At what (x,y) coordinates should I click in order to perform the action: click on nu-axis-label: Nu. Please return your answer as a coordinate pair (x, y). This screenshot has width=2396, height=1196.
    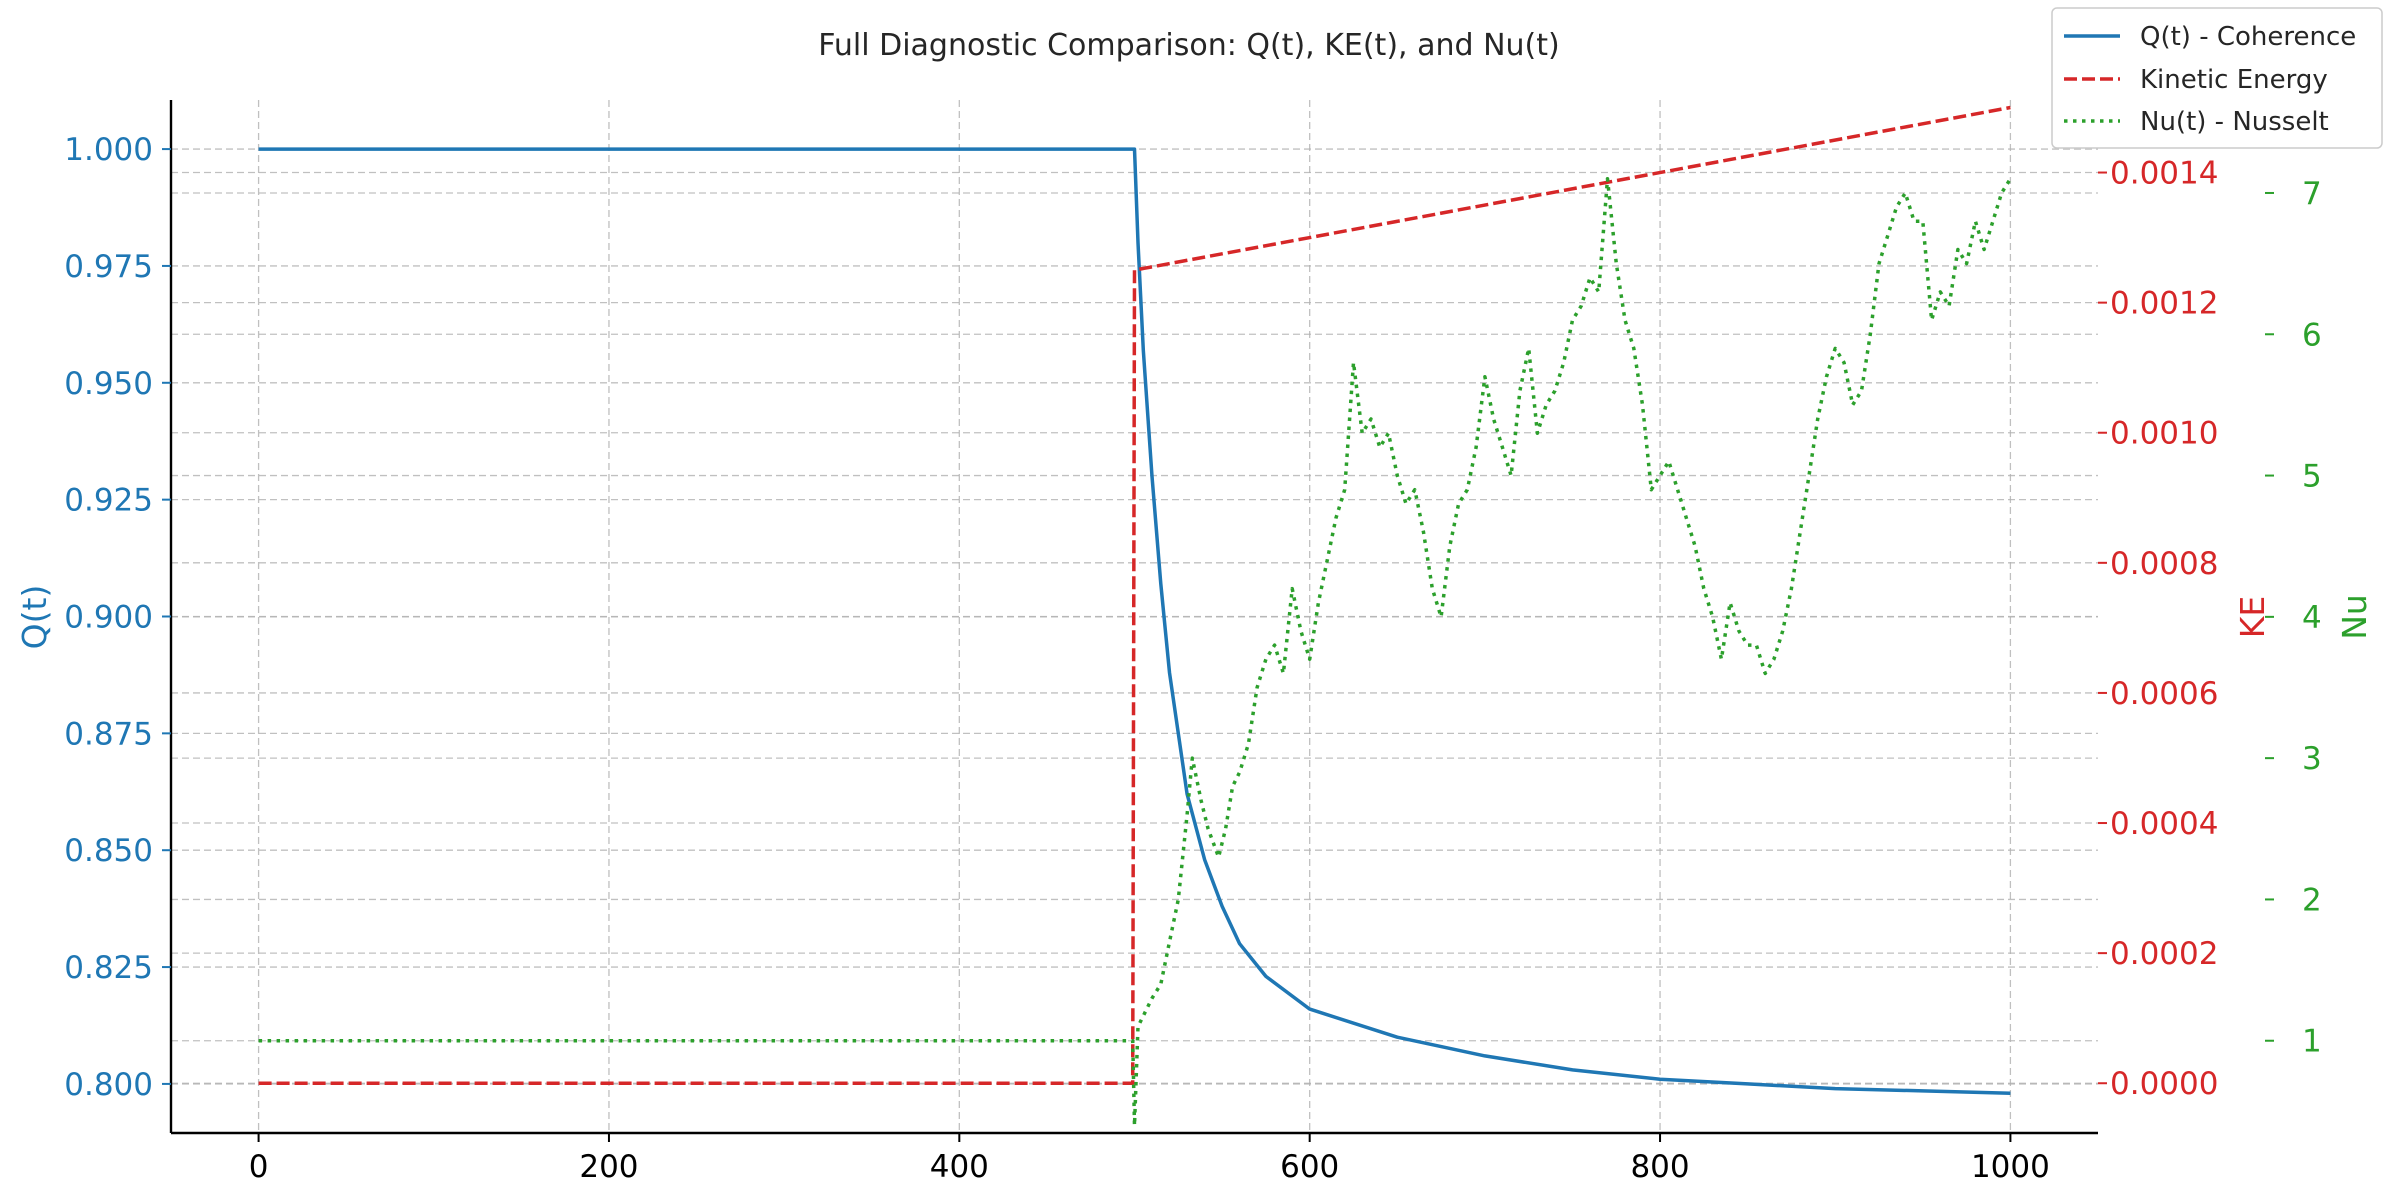
    Looking at the image, I should click on (2354, 617).